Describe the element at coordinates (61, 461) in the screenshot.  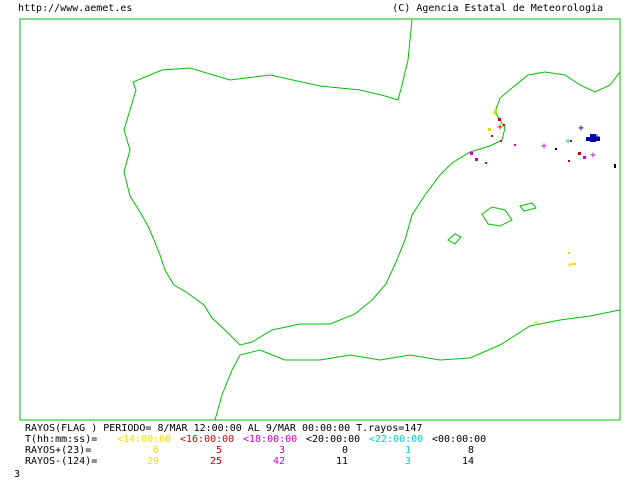
I see `negative-label: RAYOS-(124)=` at that location.